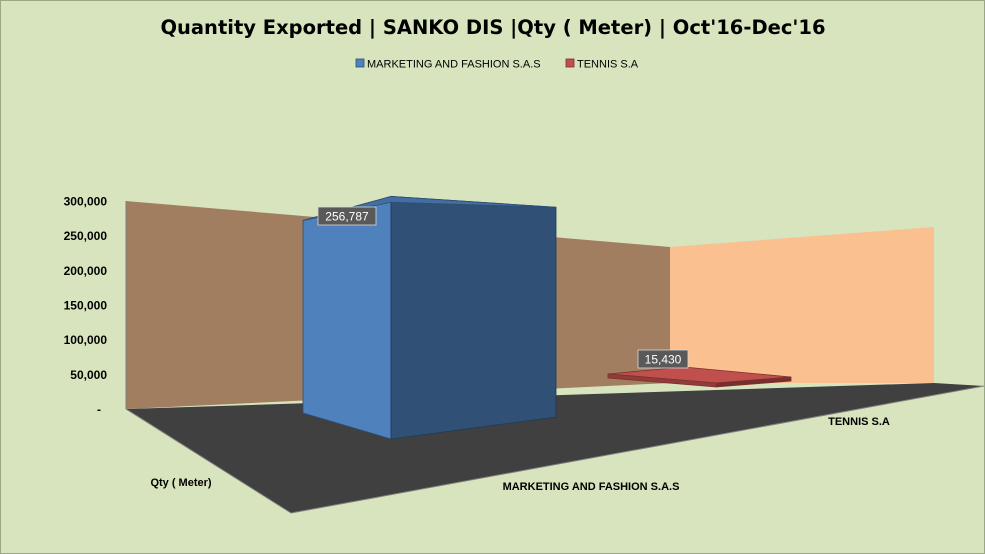  What do you see at coordinates (86, 236) in the screenshot?
I see `y-tick-label: 250,000` at bounding box center [86, 236].